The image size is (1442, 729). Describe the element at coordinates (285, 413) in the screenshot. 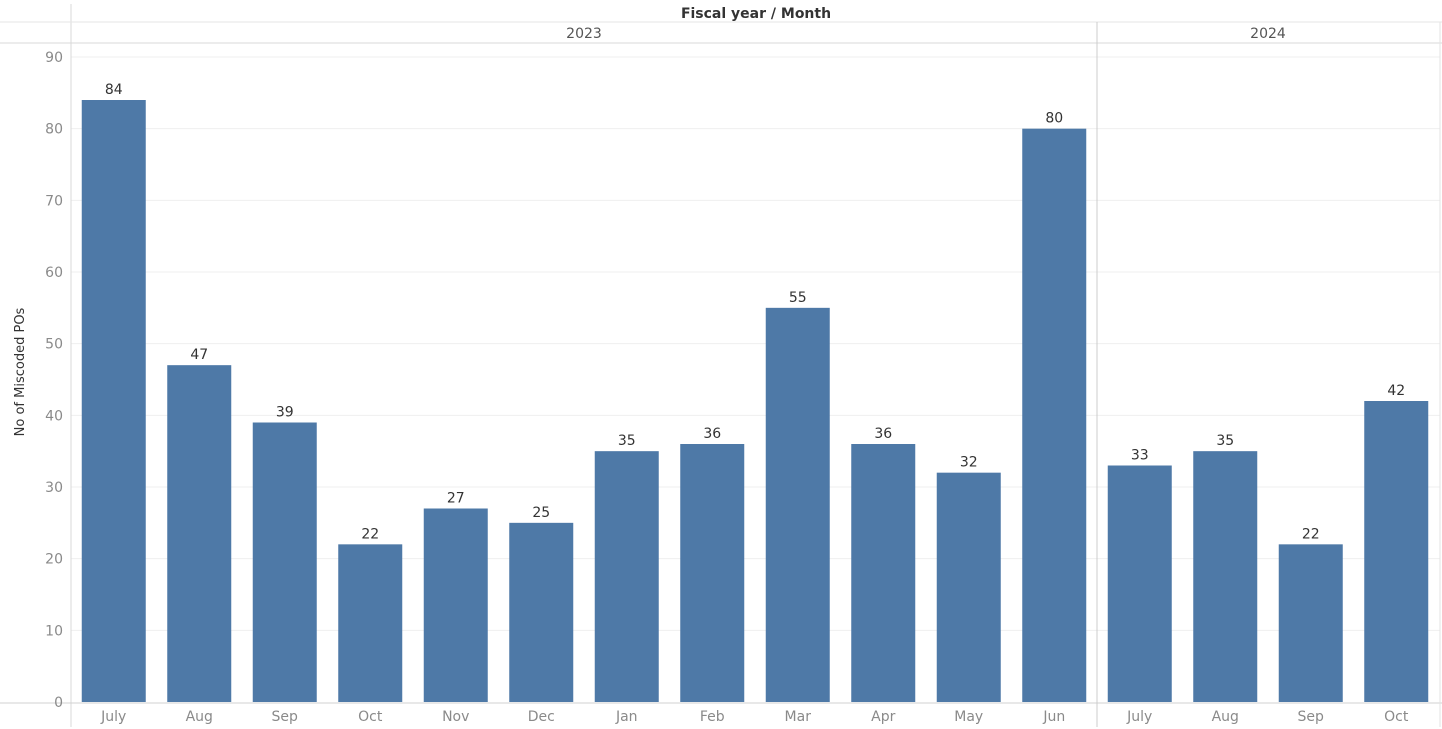

I see `data-label-2023-sep: 39` at that location.